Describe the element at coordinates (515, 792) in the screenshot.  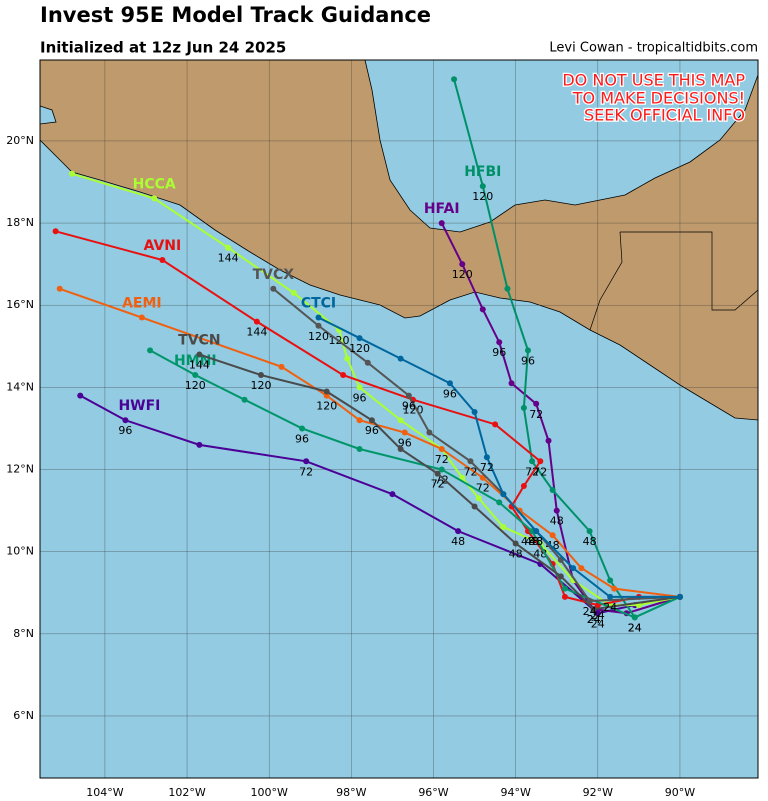
I see `x-tick-label: 94°W` at that location.